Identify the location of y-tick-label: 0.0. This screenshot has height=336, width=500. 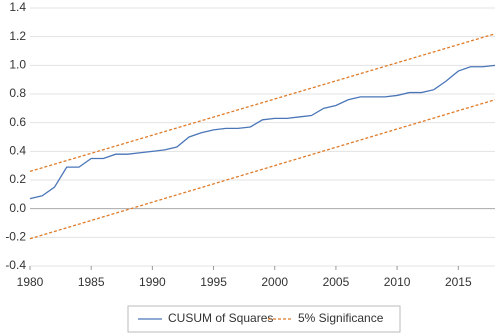
(17, 208).